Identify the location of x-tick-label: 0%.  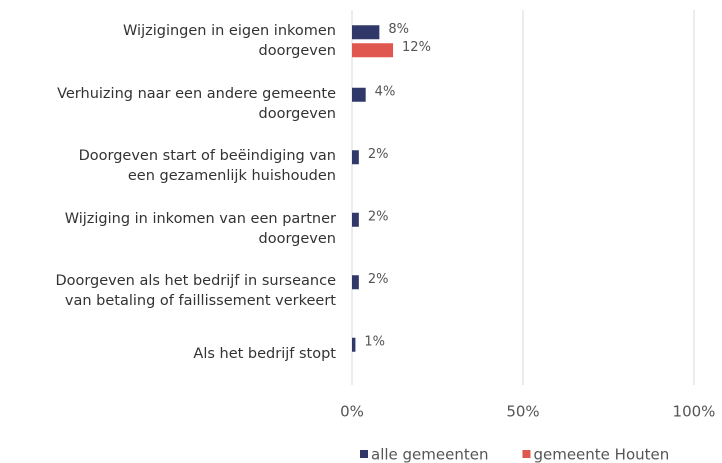
(352, 412).